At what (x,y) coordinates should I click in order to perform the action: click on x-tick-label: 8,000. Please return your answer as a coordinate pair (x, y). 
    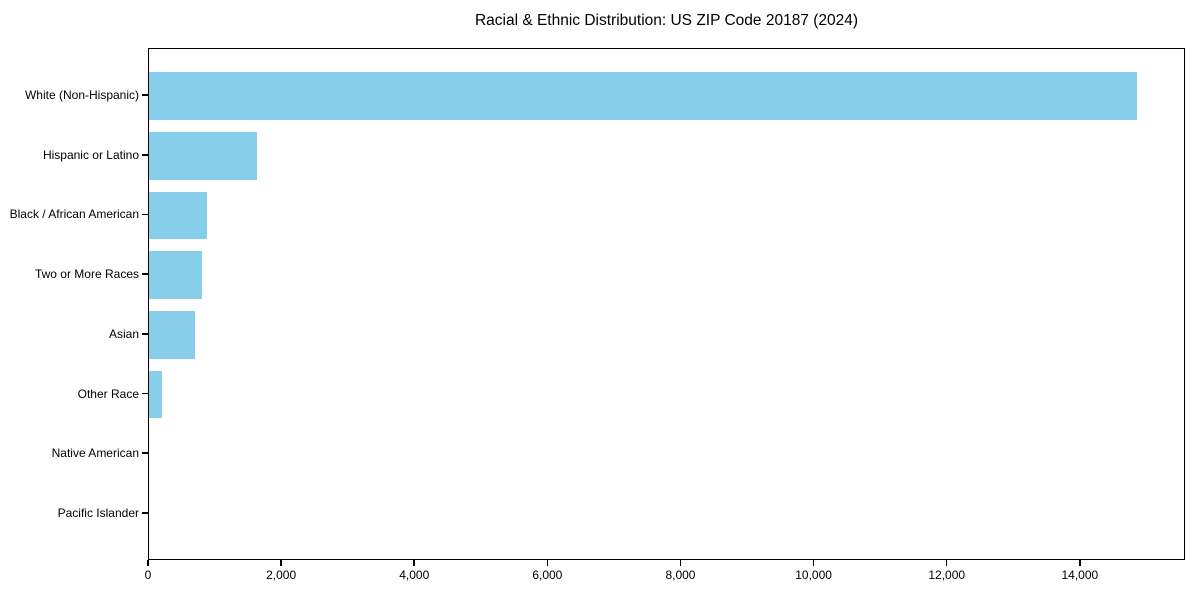
    Looking at the image, I should click on (680, 575).